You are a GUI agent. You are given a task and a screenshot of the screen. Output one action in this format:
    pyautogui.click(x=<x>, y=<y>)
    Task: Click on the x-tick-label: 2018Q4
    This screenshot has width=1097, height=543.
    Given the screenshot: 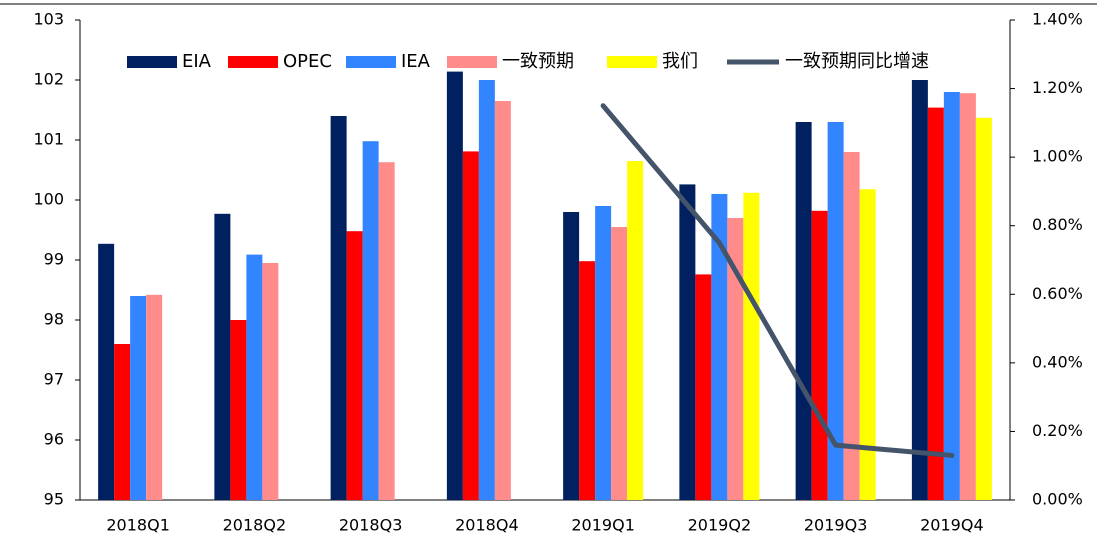 What is the action you would take?
    pyautogui.click(x=487, y=525)
    